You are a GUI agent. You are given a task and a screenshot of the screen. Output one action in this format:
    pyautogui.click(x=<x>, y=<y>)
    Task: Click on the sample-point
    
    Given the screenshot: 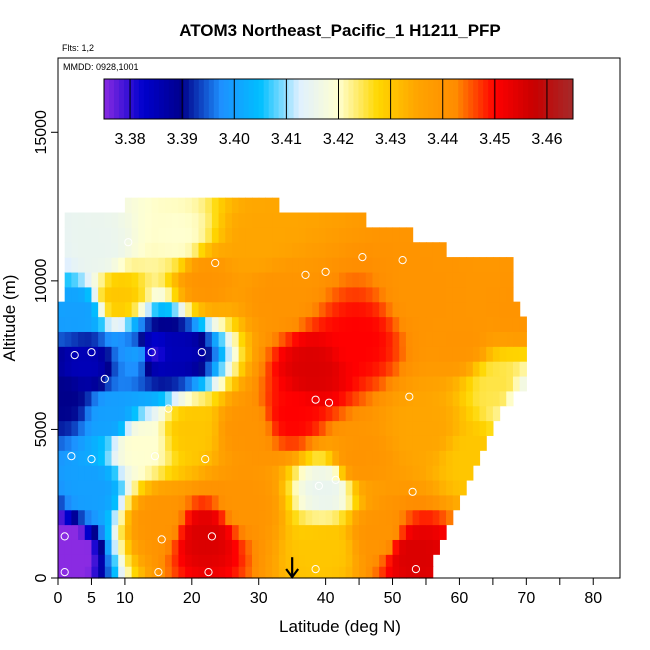 What is the action you would take?
    pyautogui.click(x=305, y=274)
    